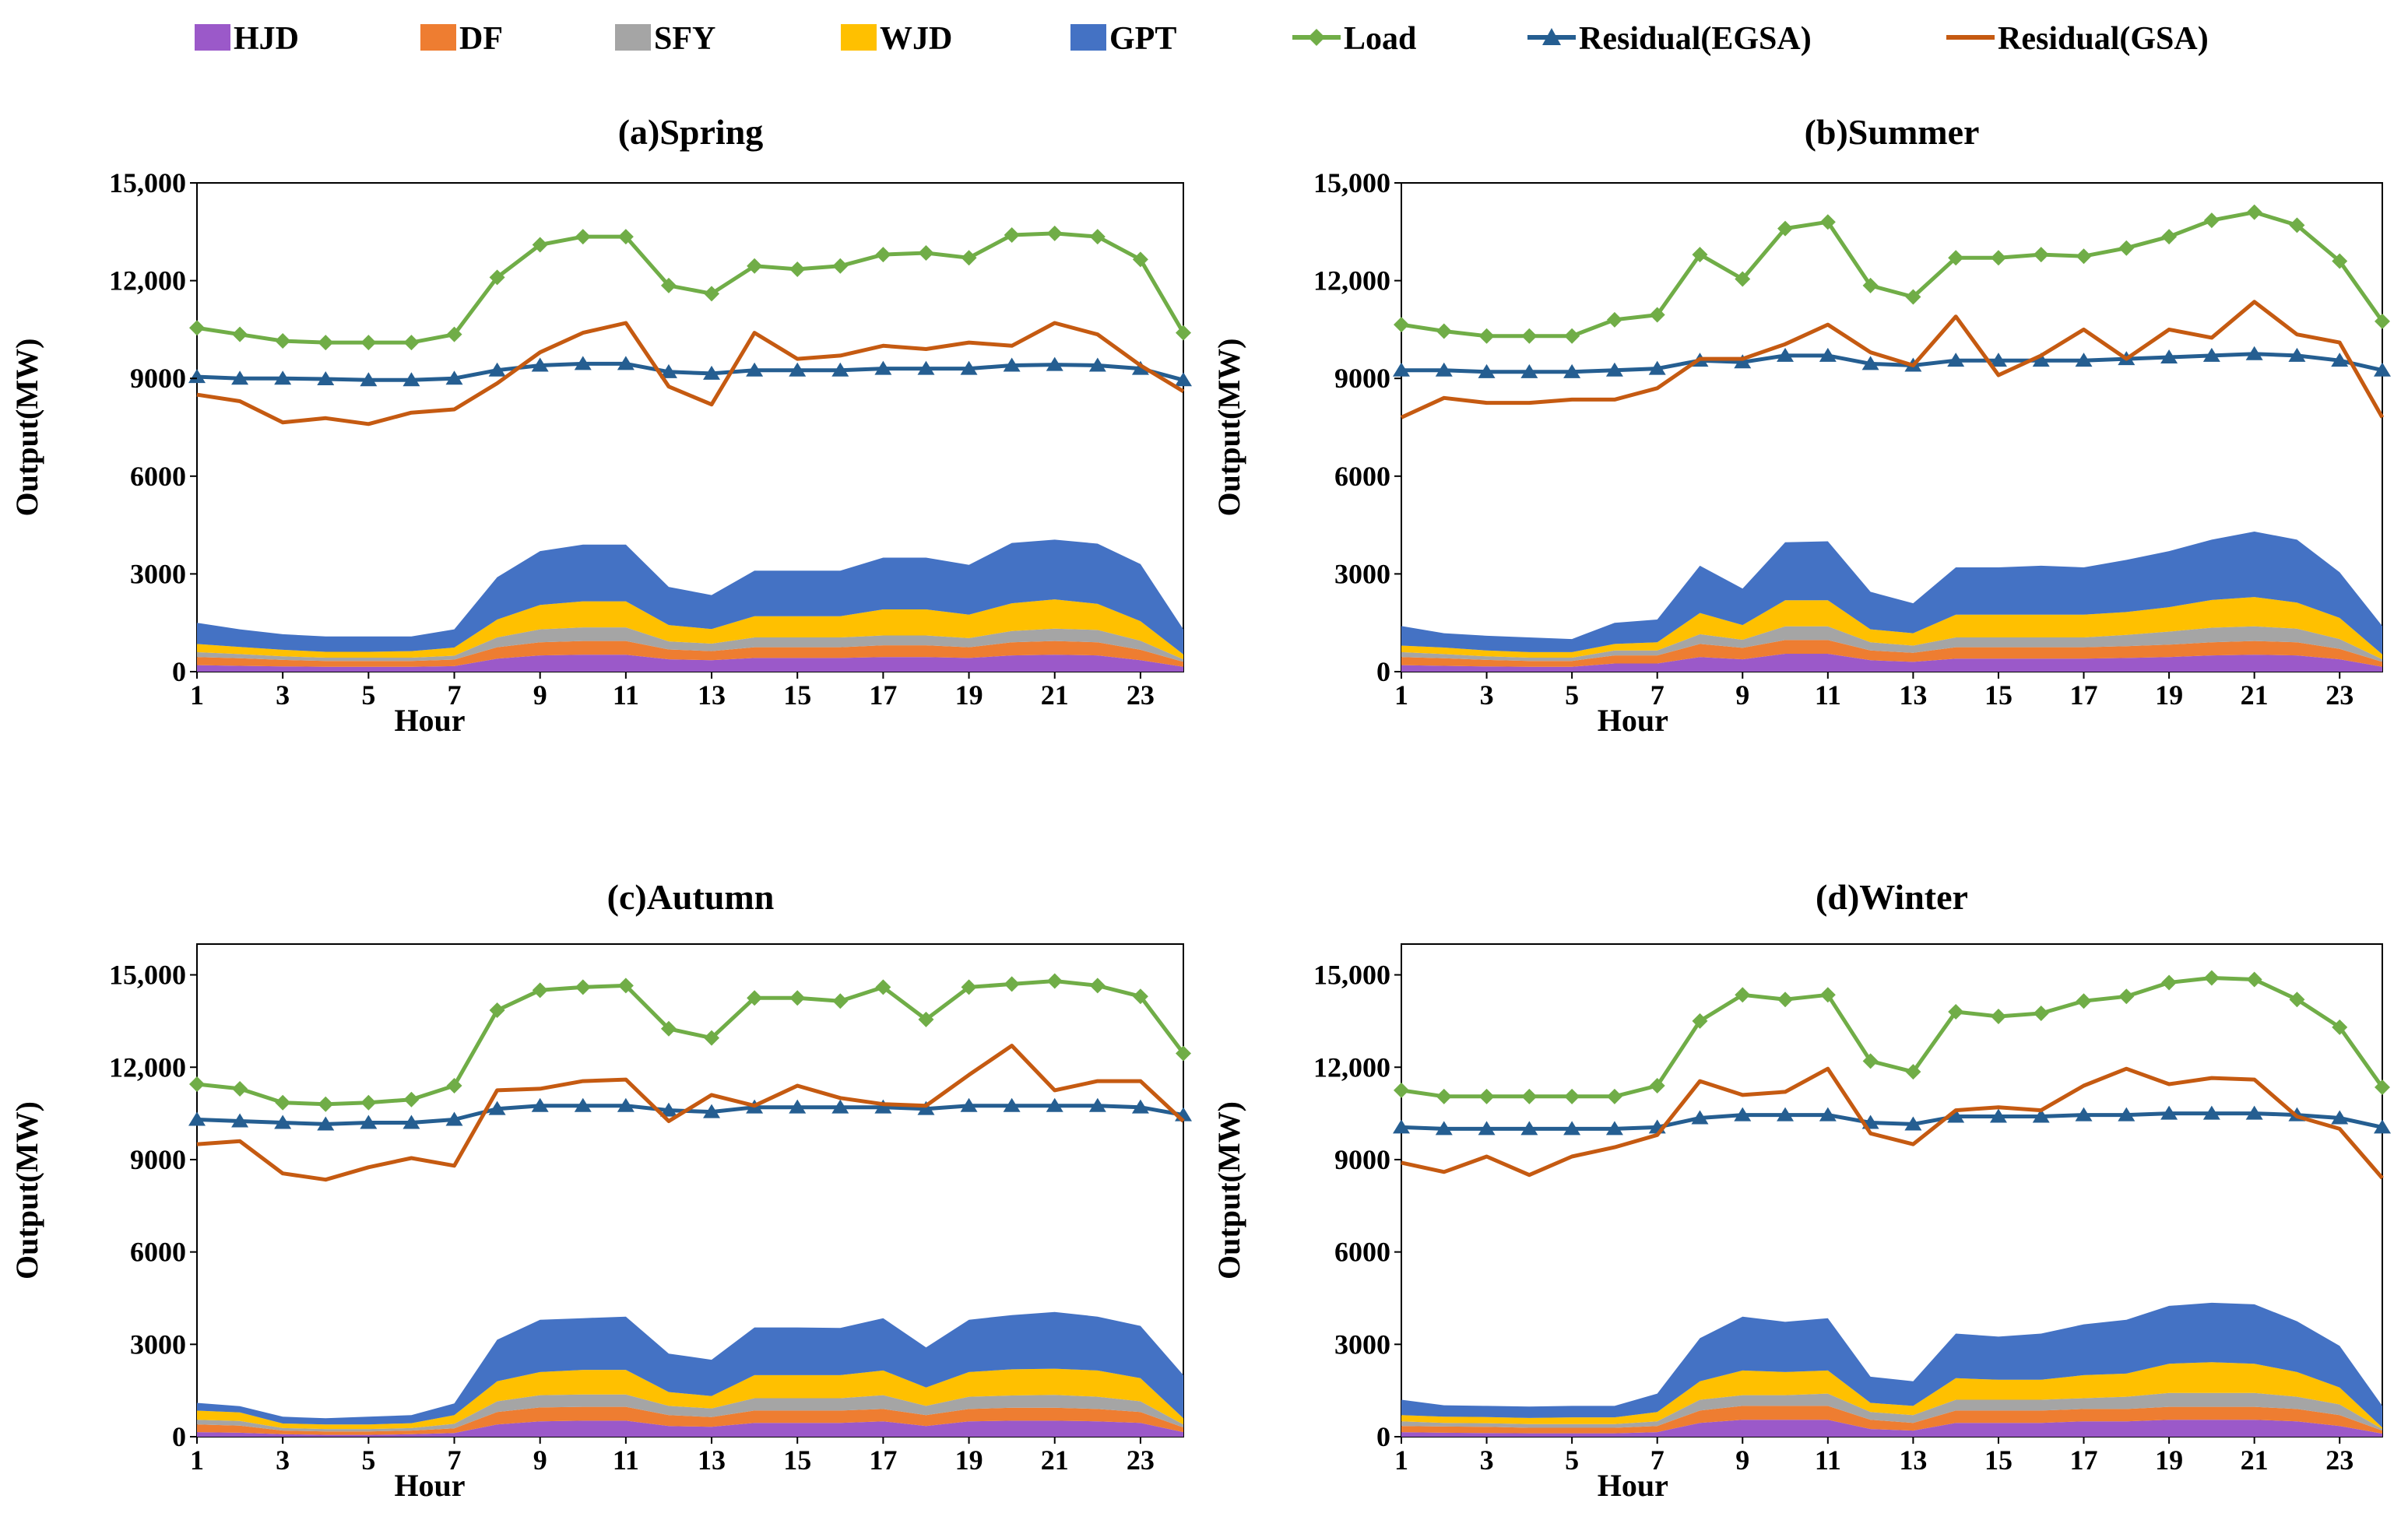  What do you see at coordinates (690, 1043) in the screenshot?
I see `line-load` at bounding box center [690, 1043].